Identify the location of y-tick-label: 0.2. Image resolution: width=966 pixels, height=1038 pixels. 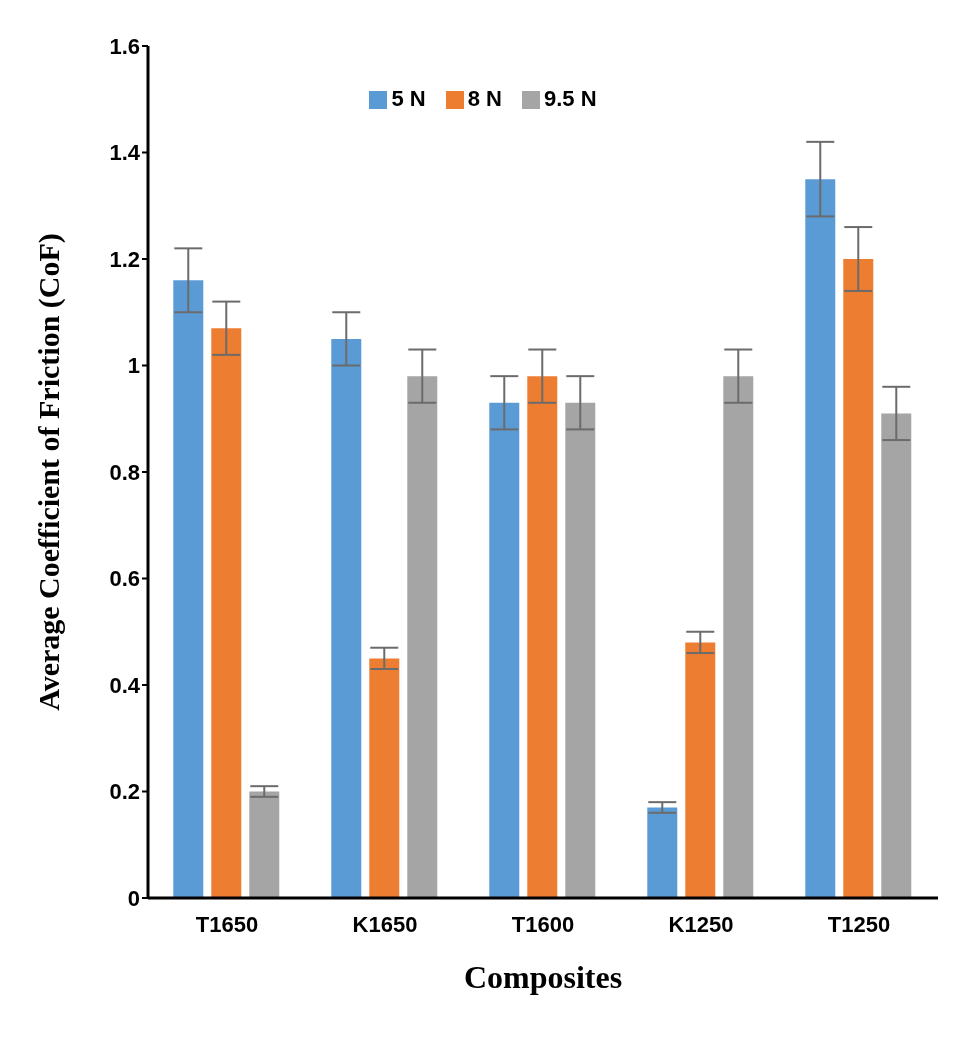
(124, 792).